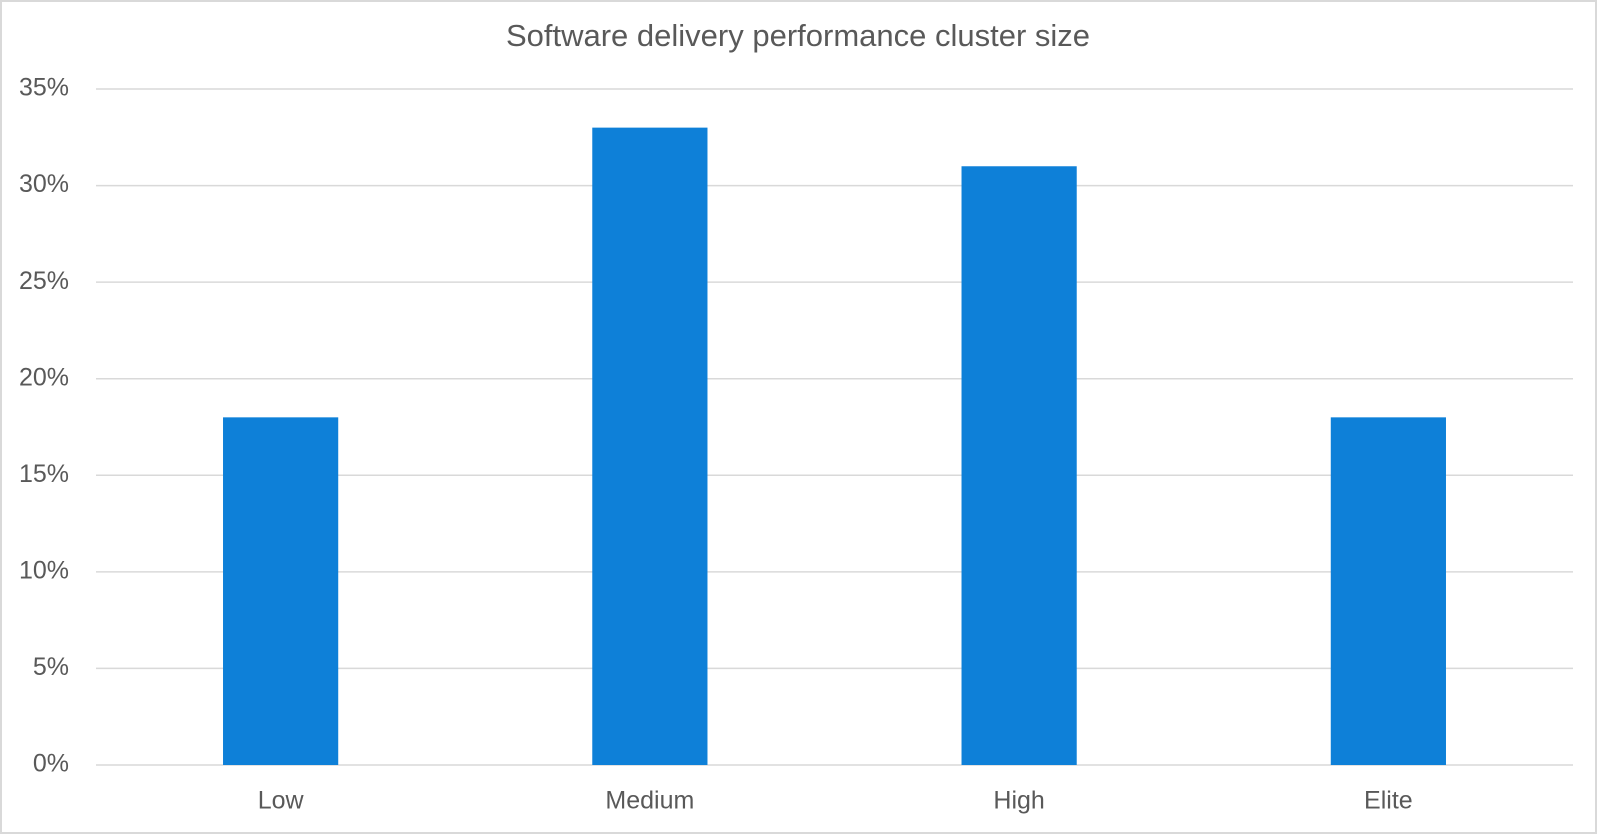 Image resolution: width=1597 pixels, height=834 pixels. Describe the element at coordinates (1018, 801) in the screenshot. I see `x-tick-label: High` at that location.